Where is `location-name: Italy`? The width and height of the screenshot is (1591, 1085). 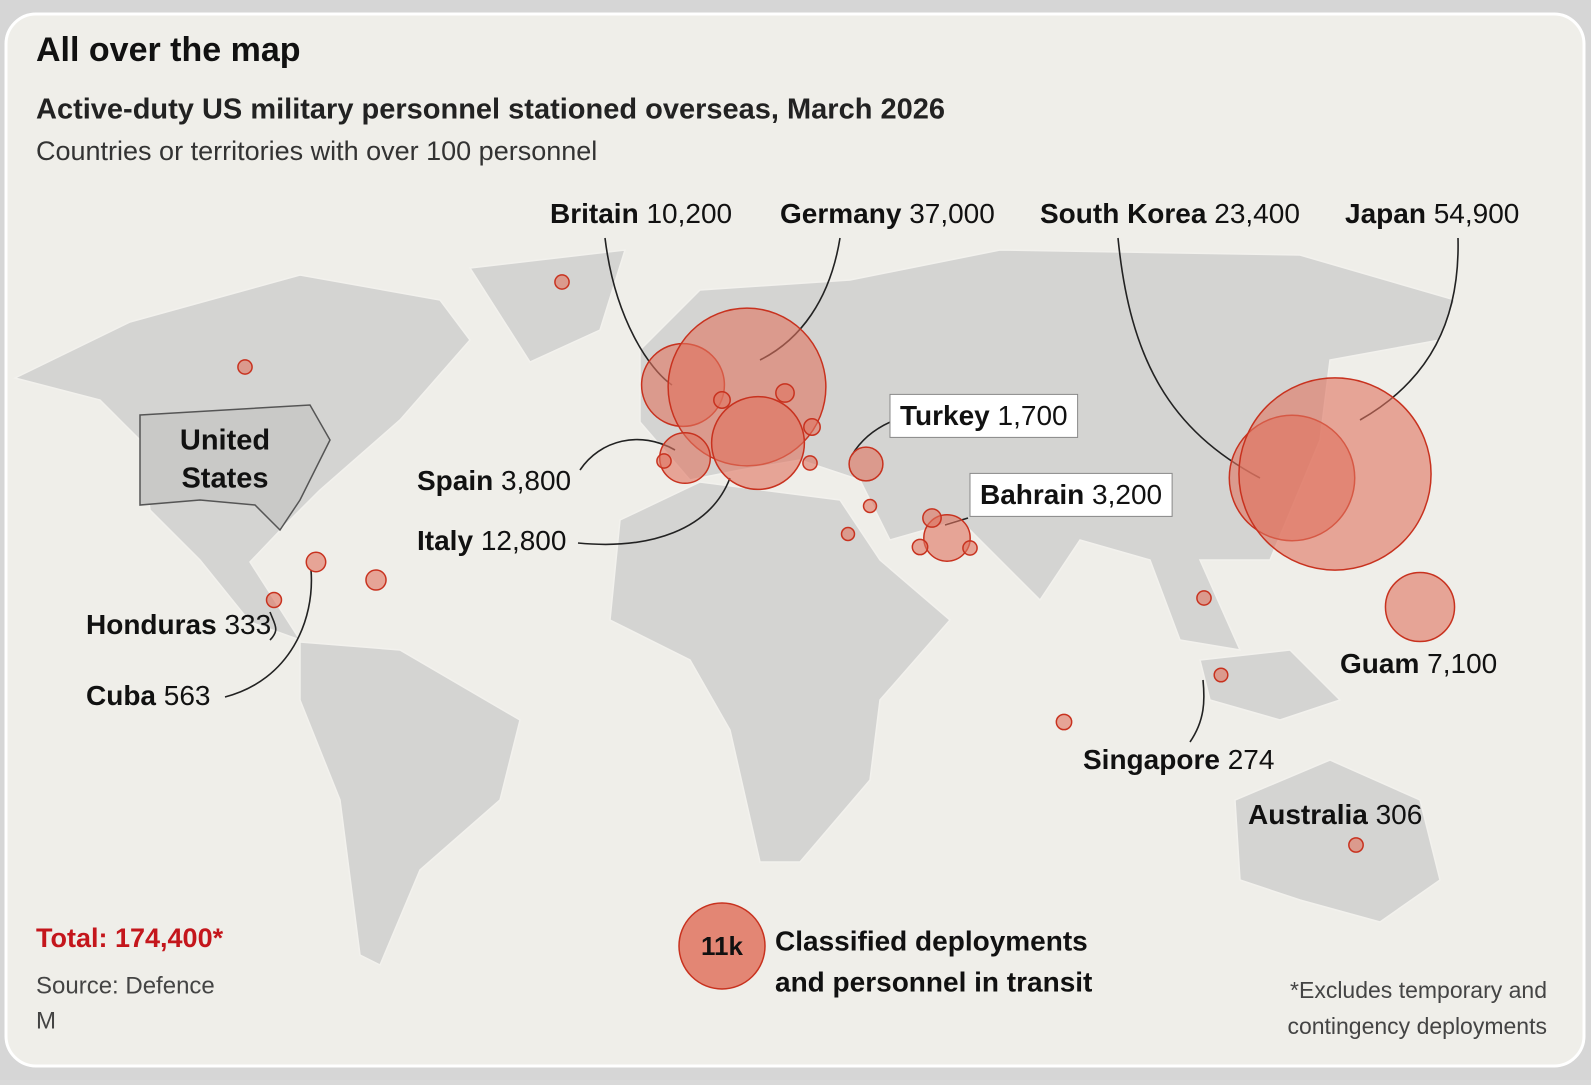
location-name: Italy is located at coordinates (445, 540).